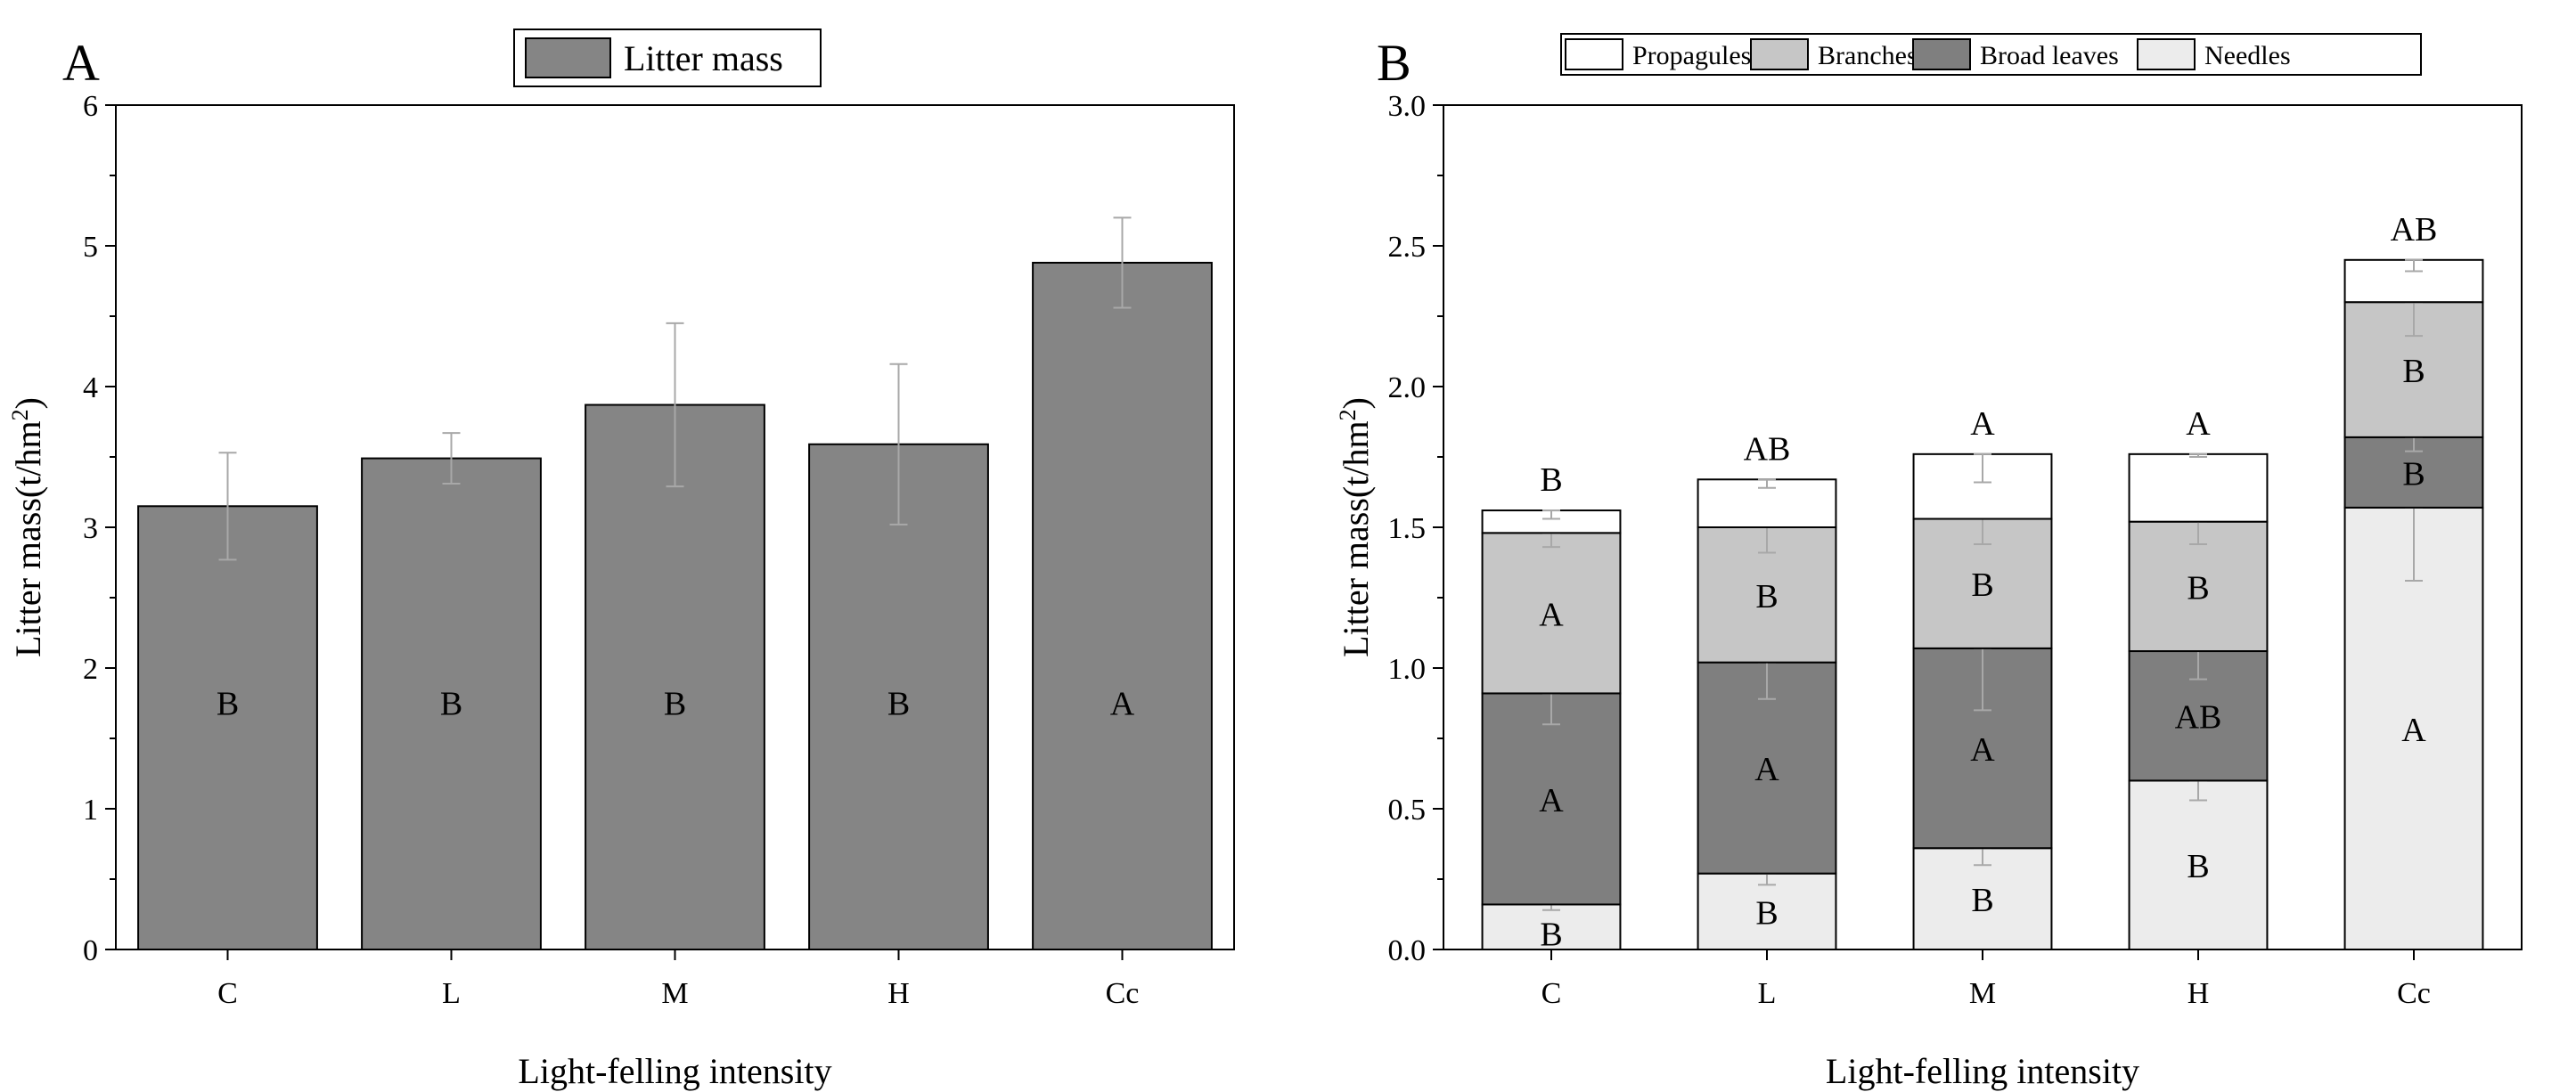 The image size is (2576, 1092). Describe the element at coordinates (2049, 55) in the screenshot. I see `legend-label: Broad leaves` at that location.